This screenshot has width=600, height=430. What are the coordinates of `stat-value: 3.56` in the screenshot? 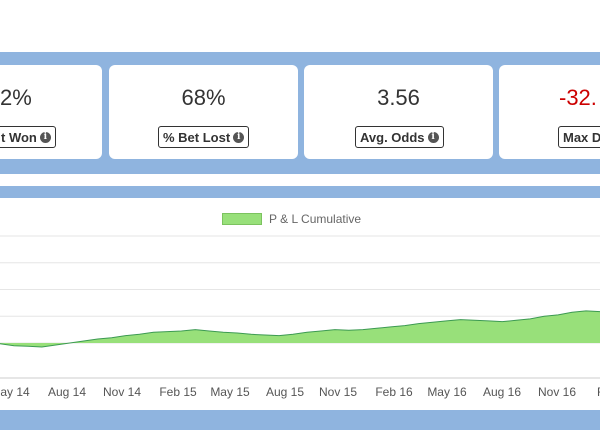 It's located at (398, 97).